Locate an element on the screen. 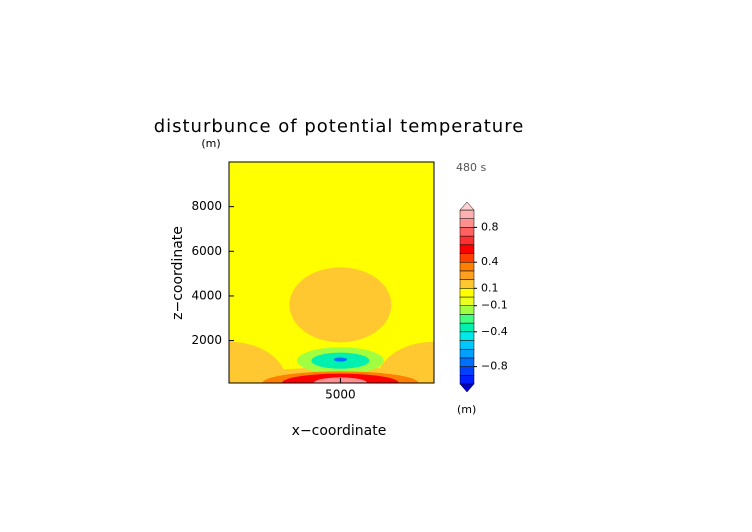  y-tick-label: 2000 is located at coordinates (206, 340).